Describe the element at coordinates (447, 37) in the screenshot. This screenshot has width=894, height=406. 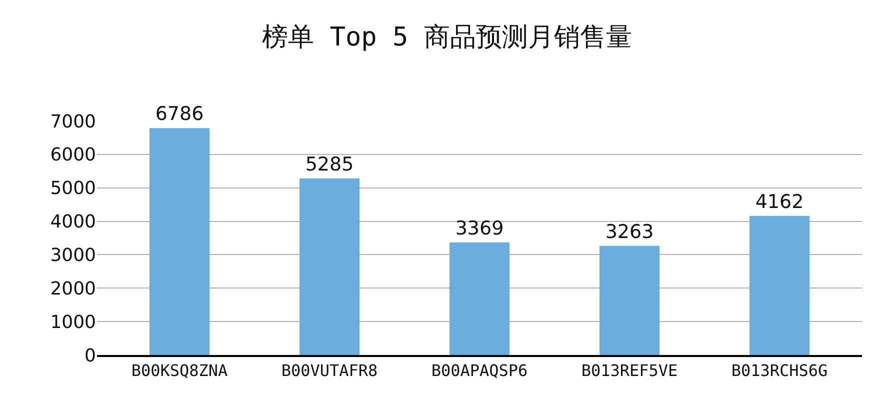
I see `chart-title: 榜单 Top 5 商品预测月销售量` at that location.